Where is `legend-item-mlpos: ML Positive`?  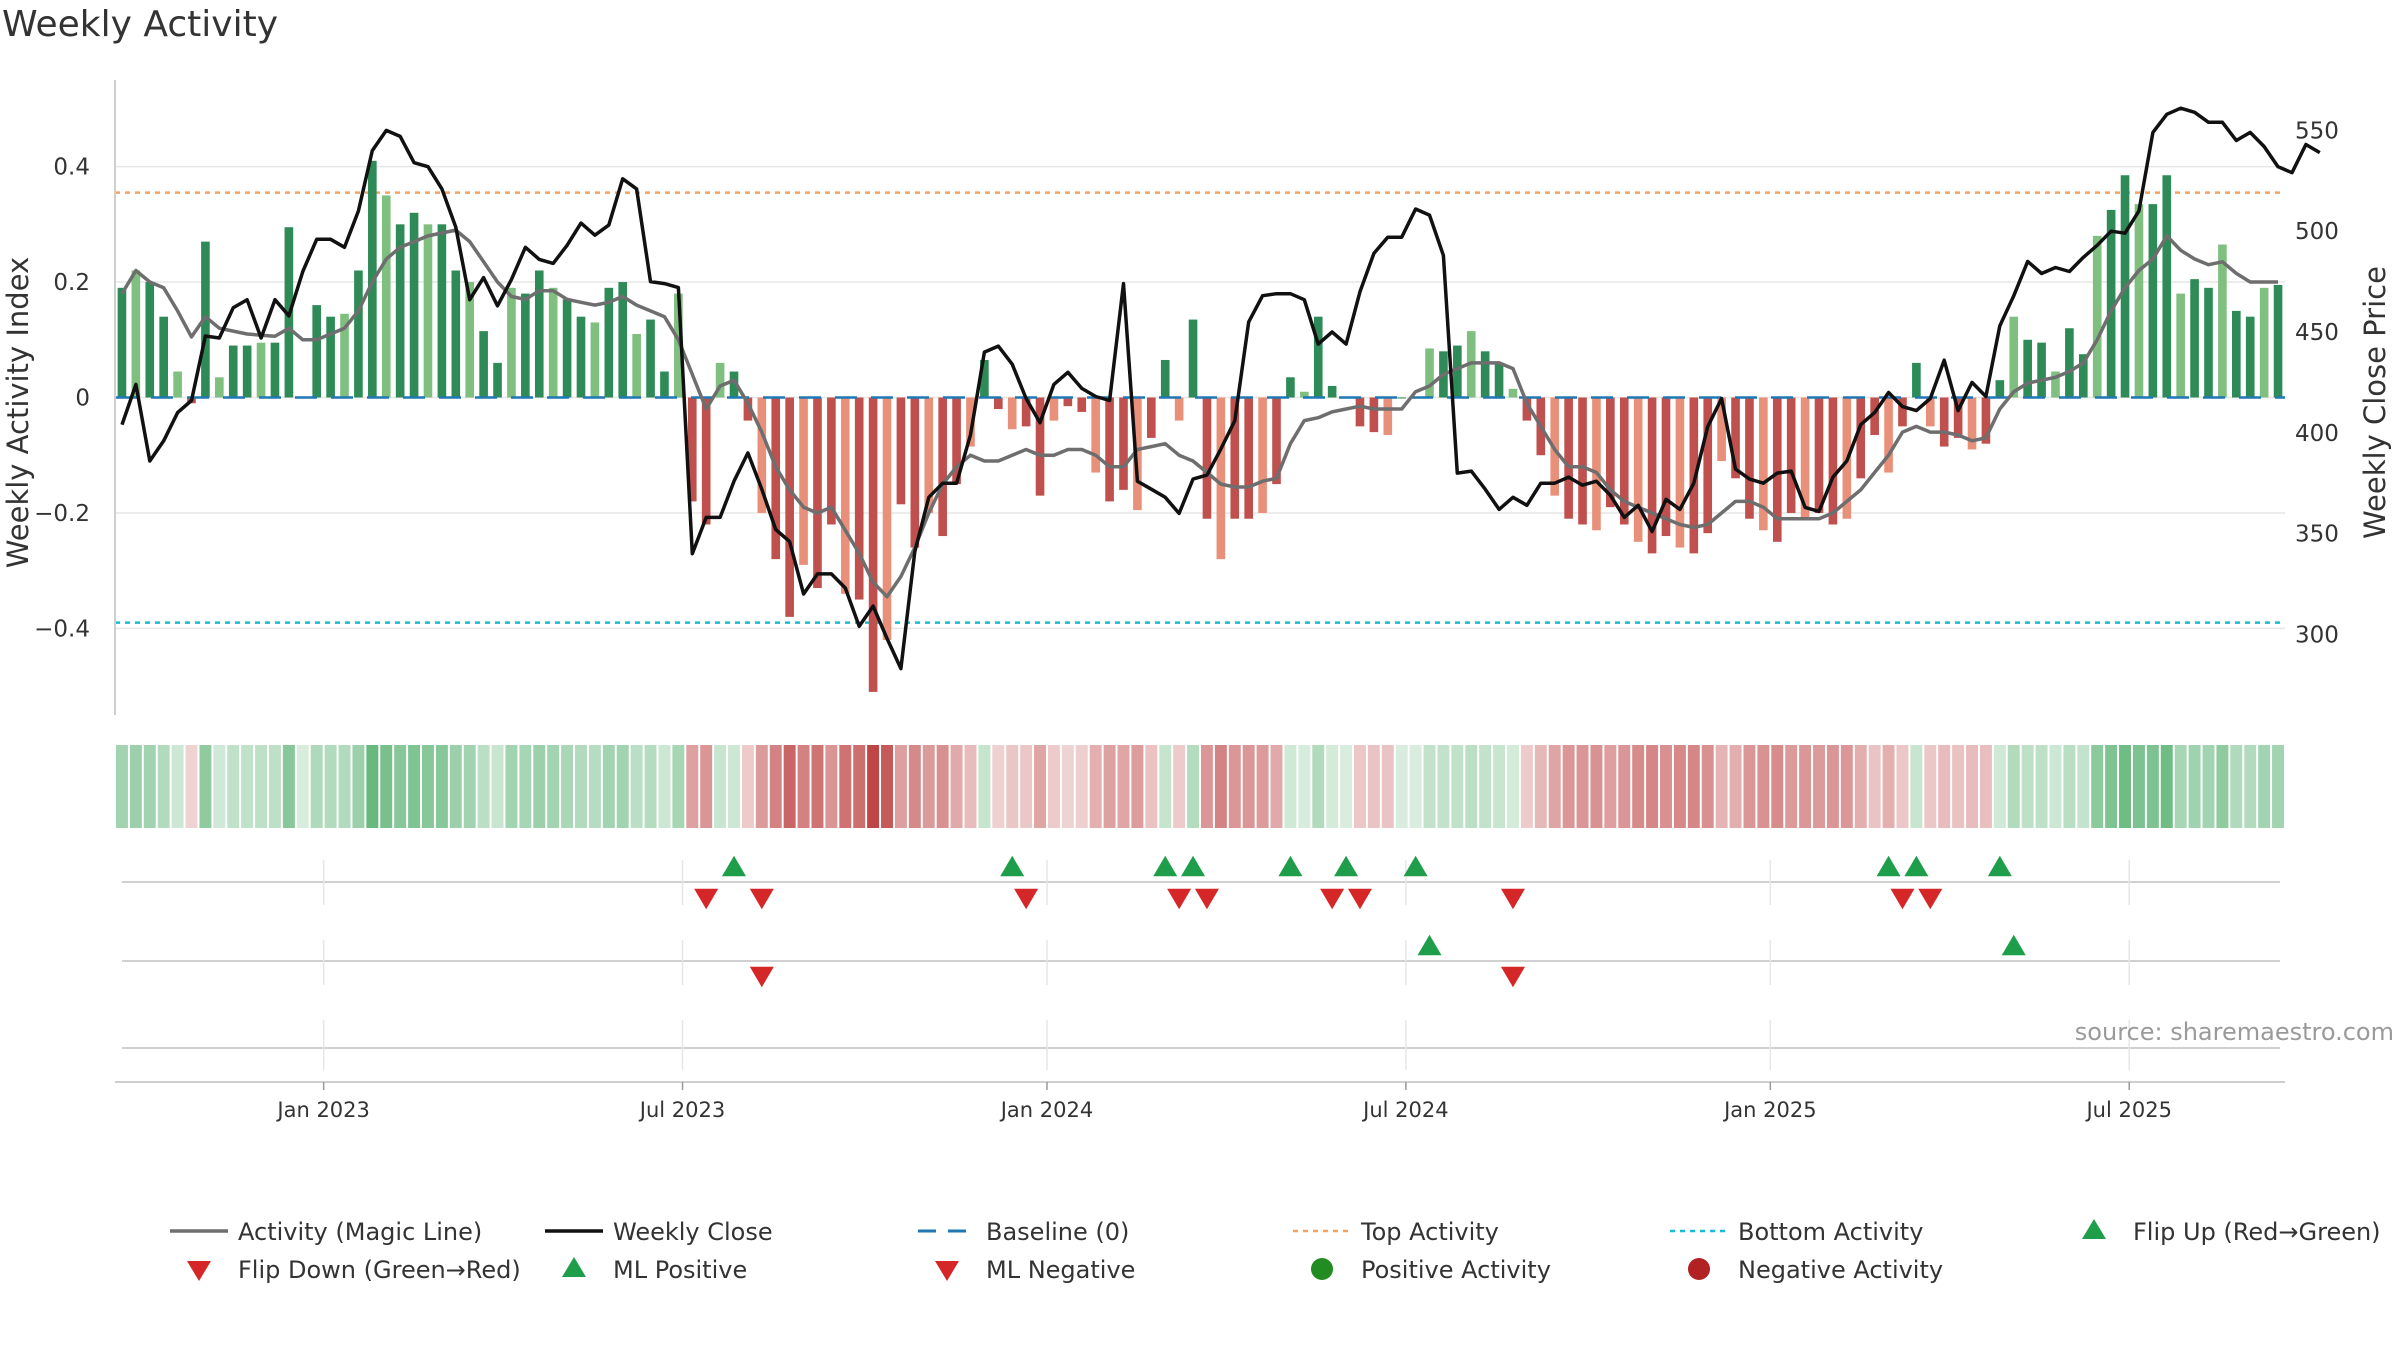
legend-item-mlpos: ML Positive is located at coordinates (654, 1270).